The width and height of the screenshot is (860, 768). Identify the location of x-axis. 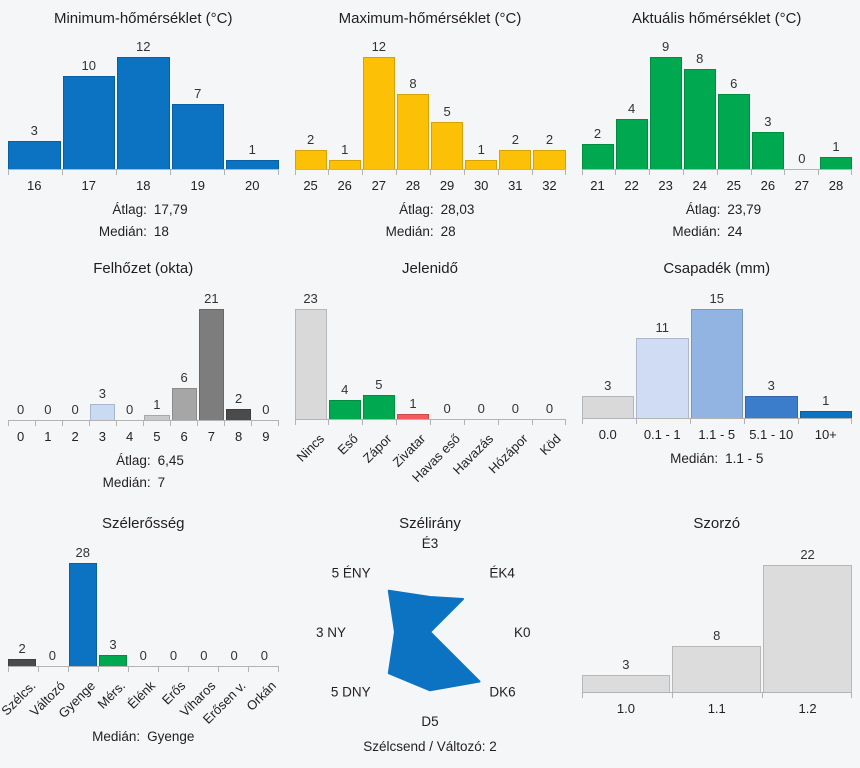
(143, 172).